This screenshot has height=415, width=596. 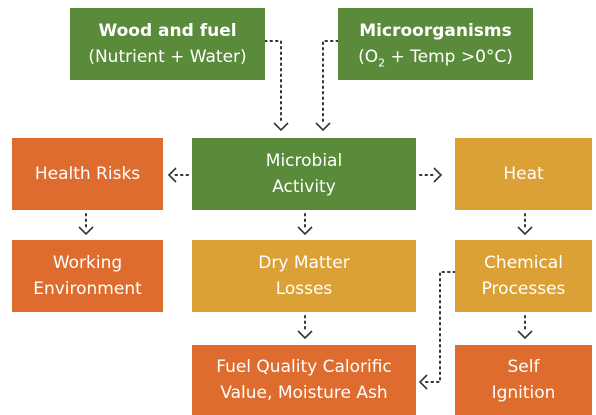 What do you see at coordinates (304, 289) in the screenshot?
I see `node-label: Losses` at bounding box center [304, 289].